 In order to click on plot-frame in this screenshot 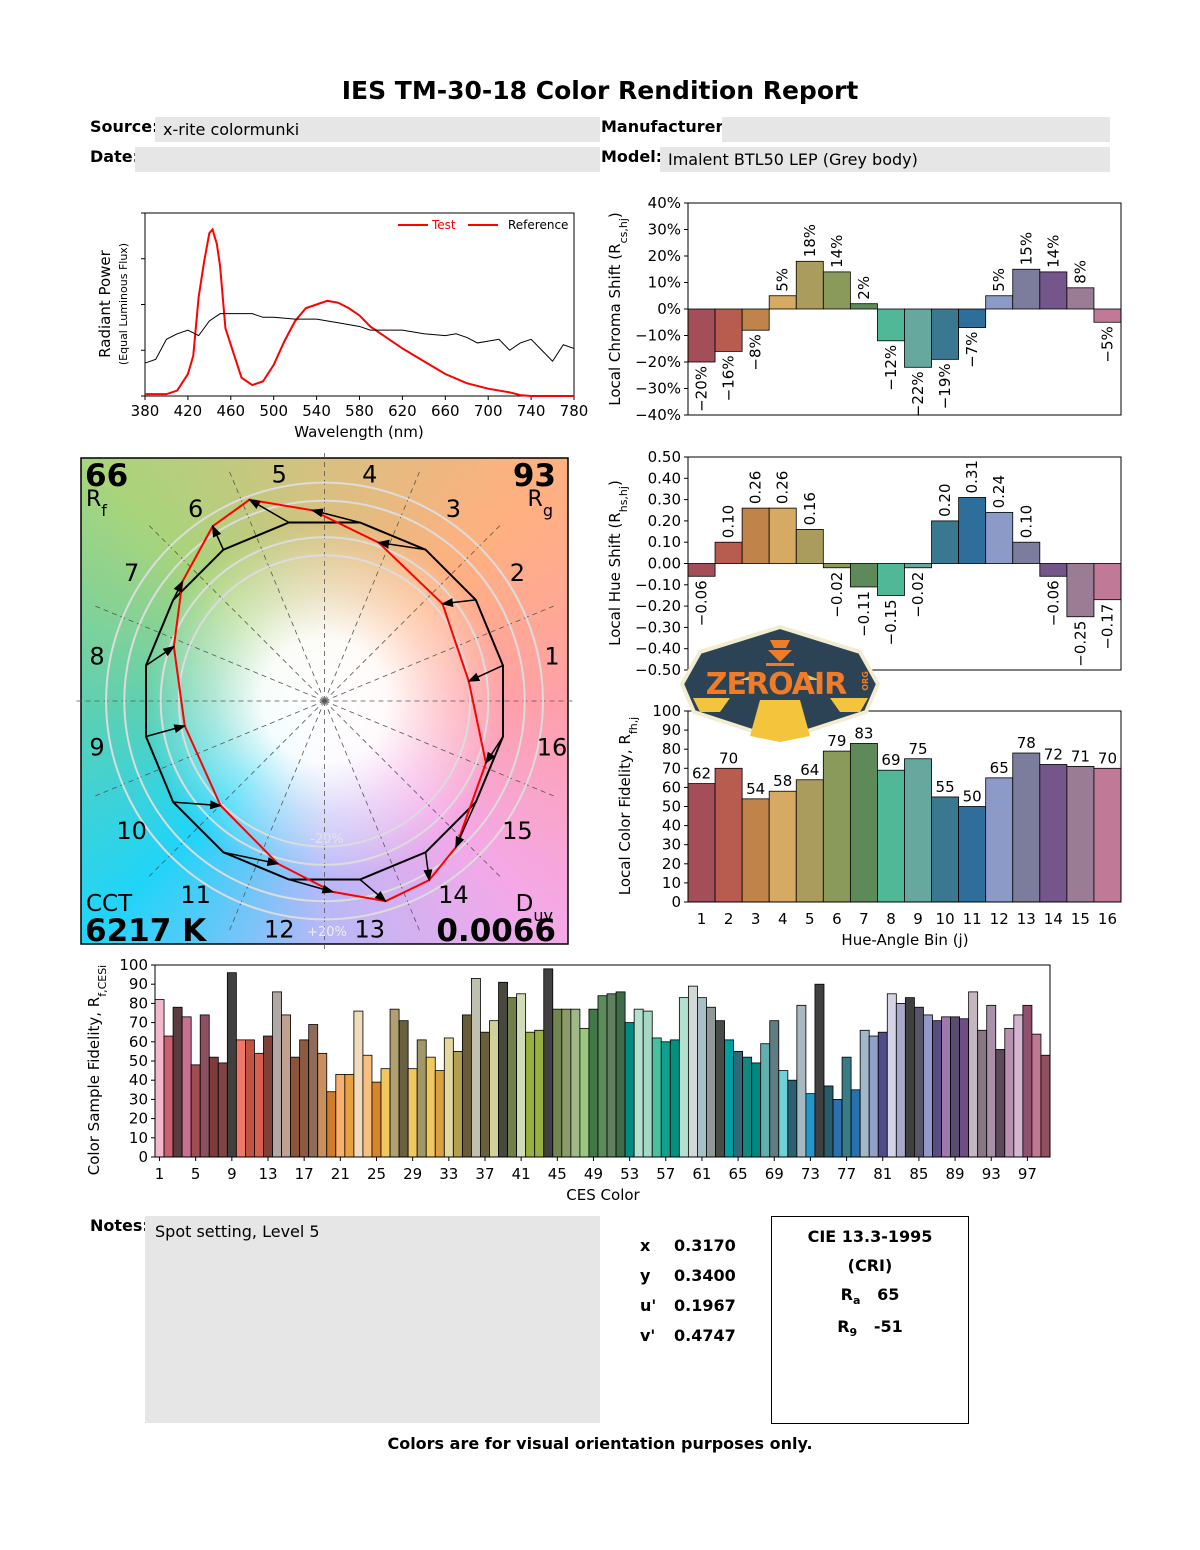, I will do `click(904, 563)`.